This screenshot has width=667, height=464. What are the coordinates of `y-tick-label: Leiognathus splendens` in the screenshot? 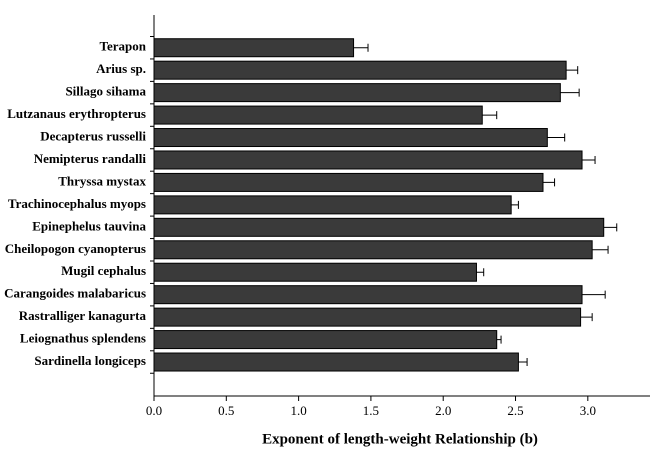 It's located at (83, 338).